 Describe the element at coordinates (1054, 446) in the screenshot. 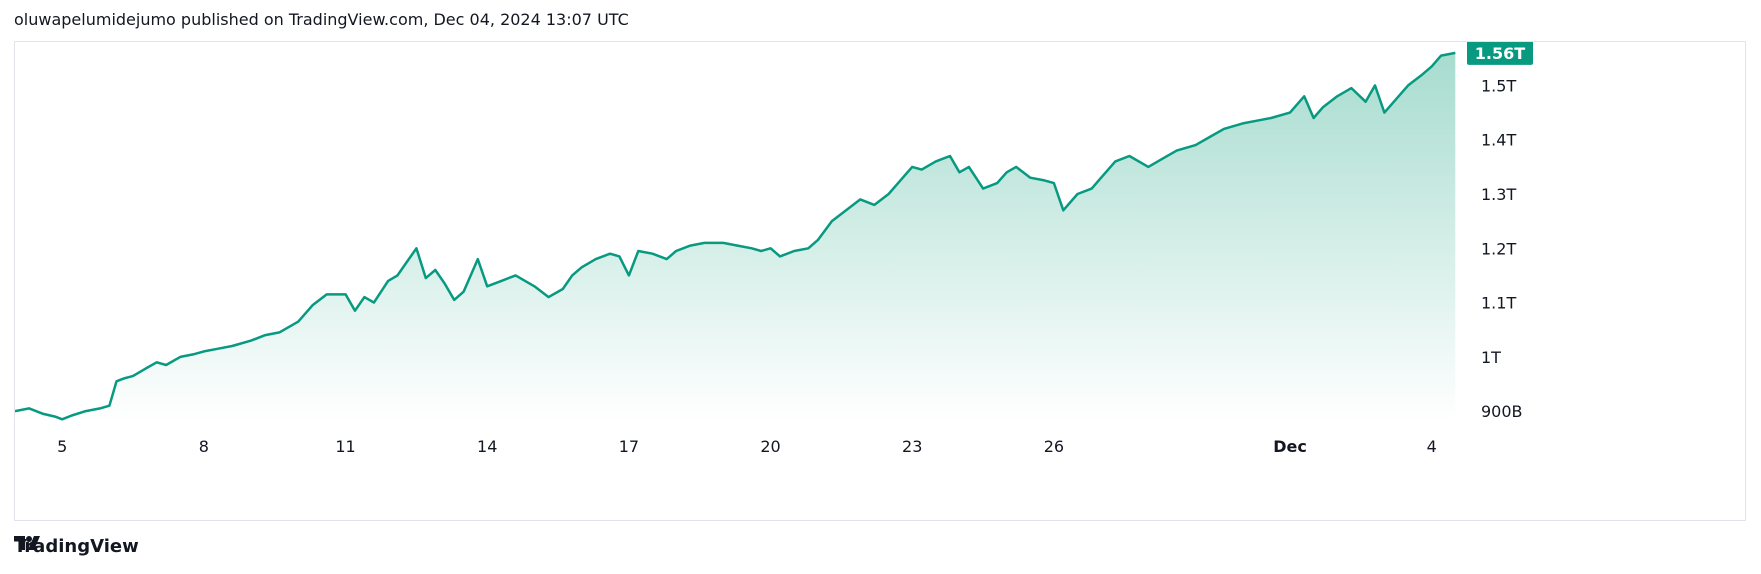

I see `x-tick-label: 26` at that location.